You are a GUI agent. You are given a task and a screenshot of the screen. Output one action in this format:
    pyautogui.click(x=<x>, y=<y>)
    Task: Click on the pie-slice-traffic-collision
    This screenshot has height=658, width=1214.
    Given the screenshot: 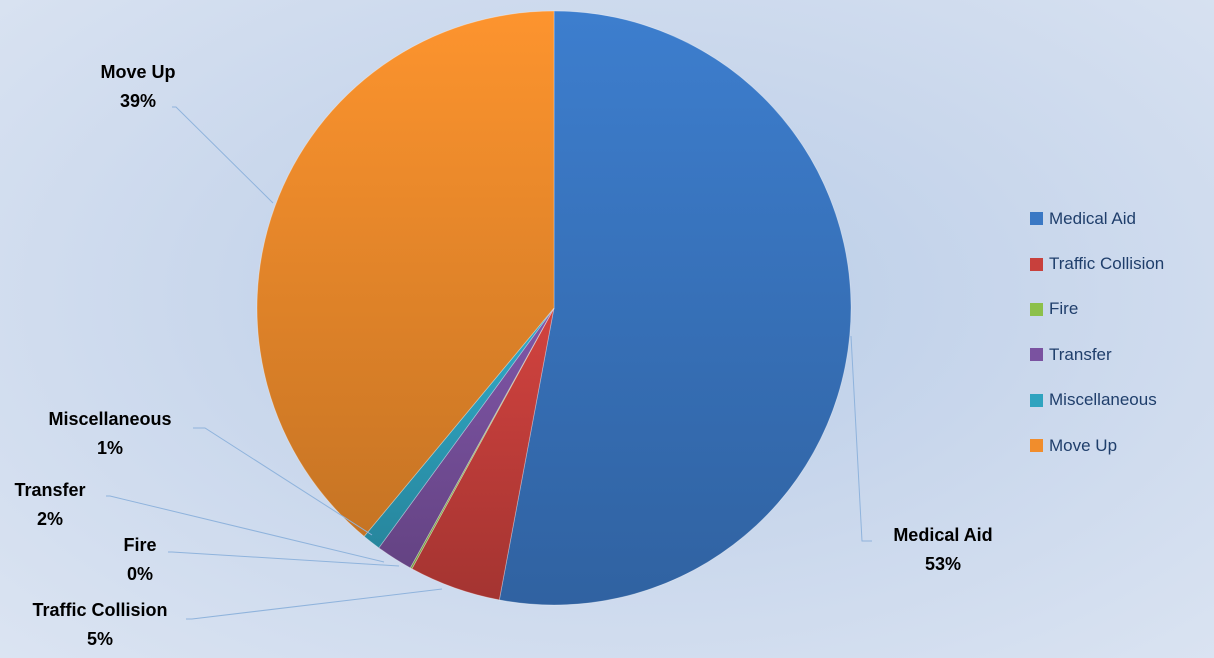 What is the action you would take?
    pyautogui.click(x=483, y=454)
    